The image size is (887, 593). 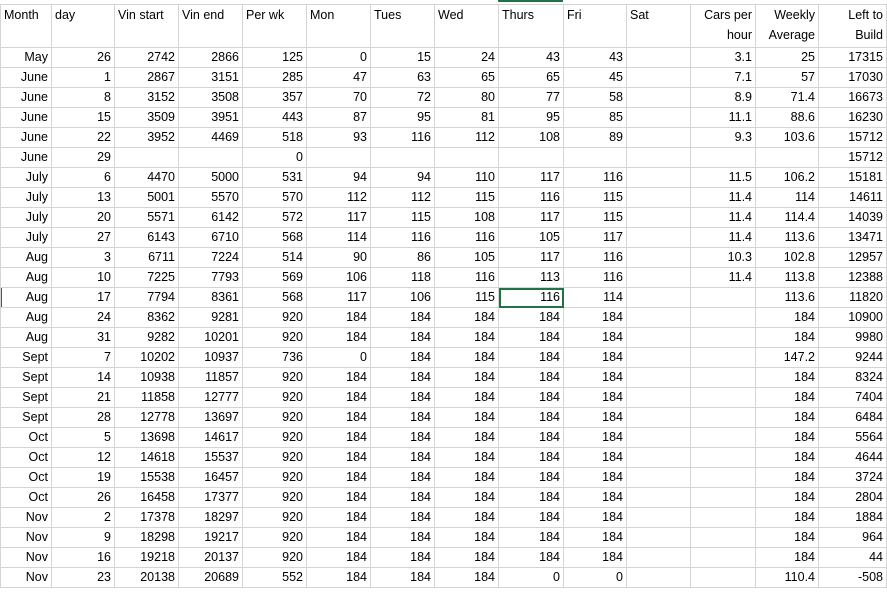 I want to click on cell: 2742, so click(x=146, y=57).